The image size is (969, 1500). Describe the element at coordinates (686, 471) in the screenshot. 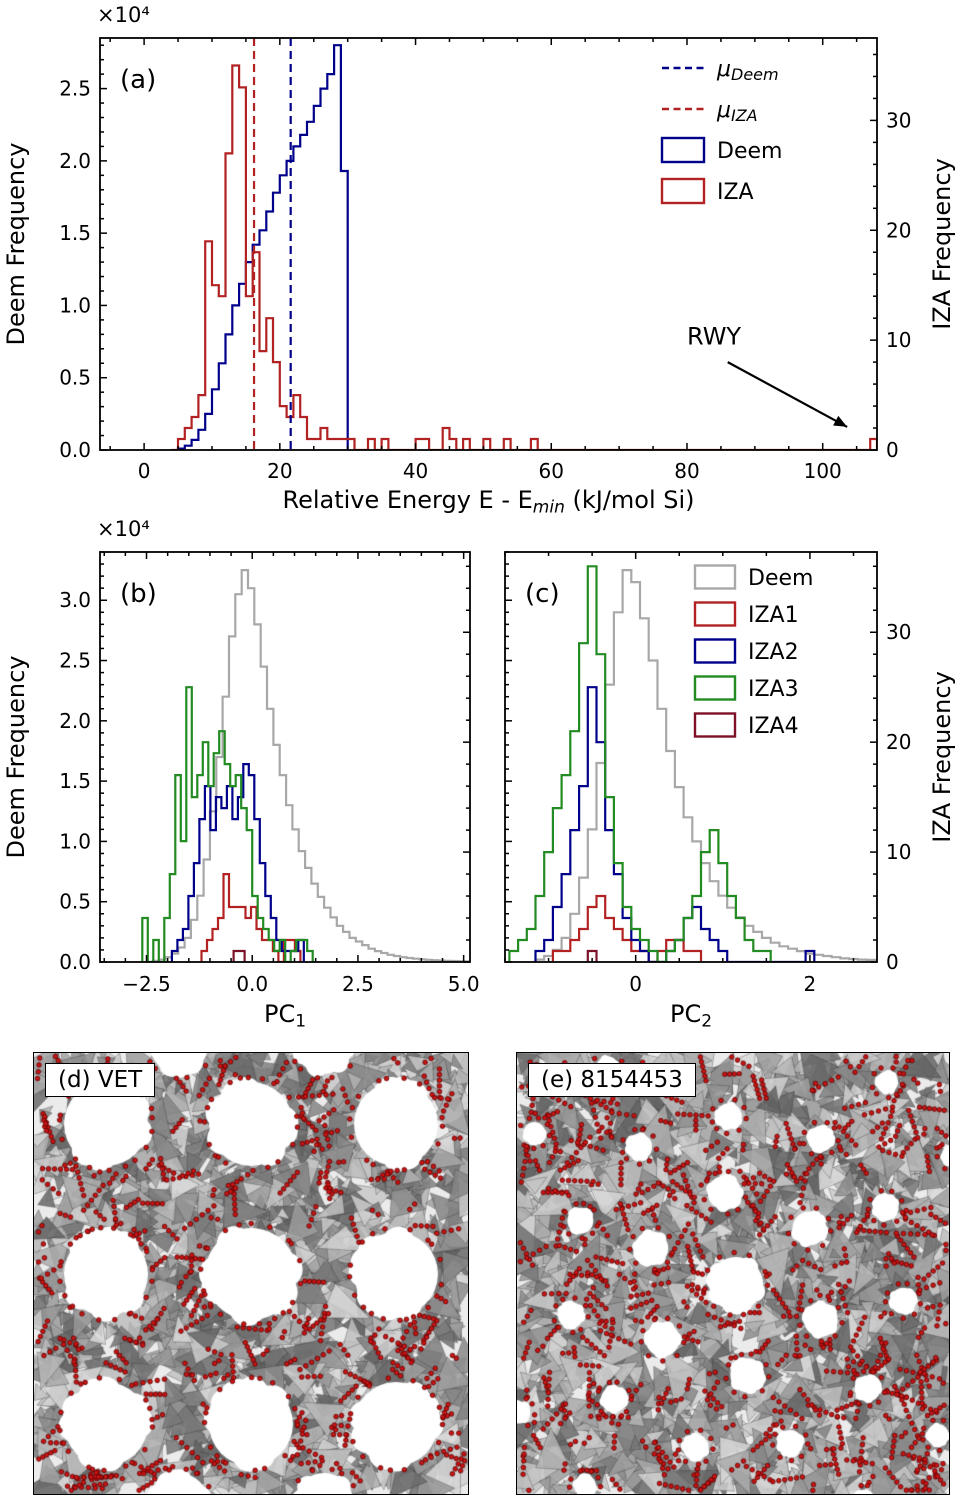

I see `svg-text: 80` at that location.